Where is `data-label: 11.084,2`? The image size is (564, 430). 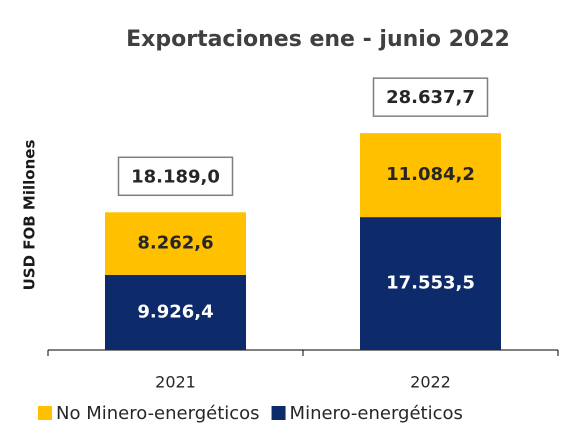 data-label: 11.084,2 is located at coordinates (430, 174).